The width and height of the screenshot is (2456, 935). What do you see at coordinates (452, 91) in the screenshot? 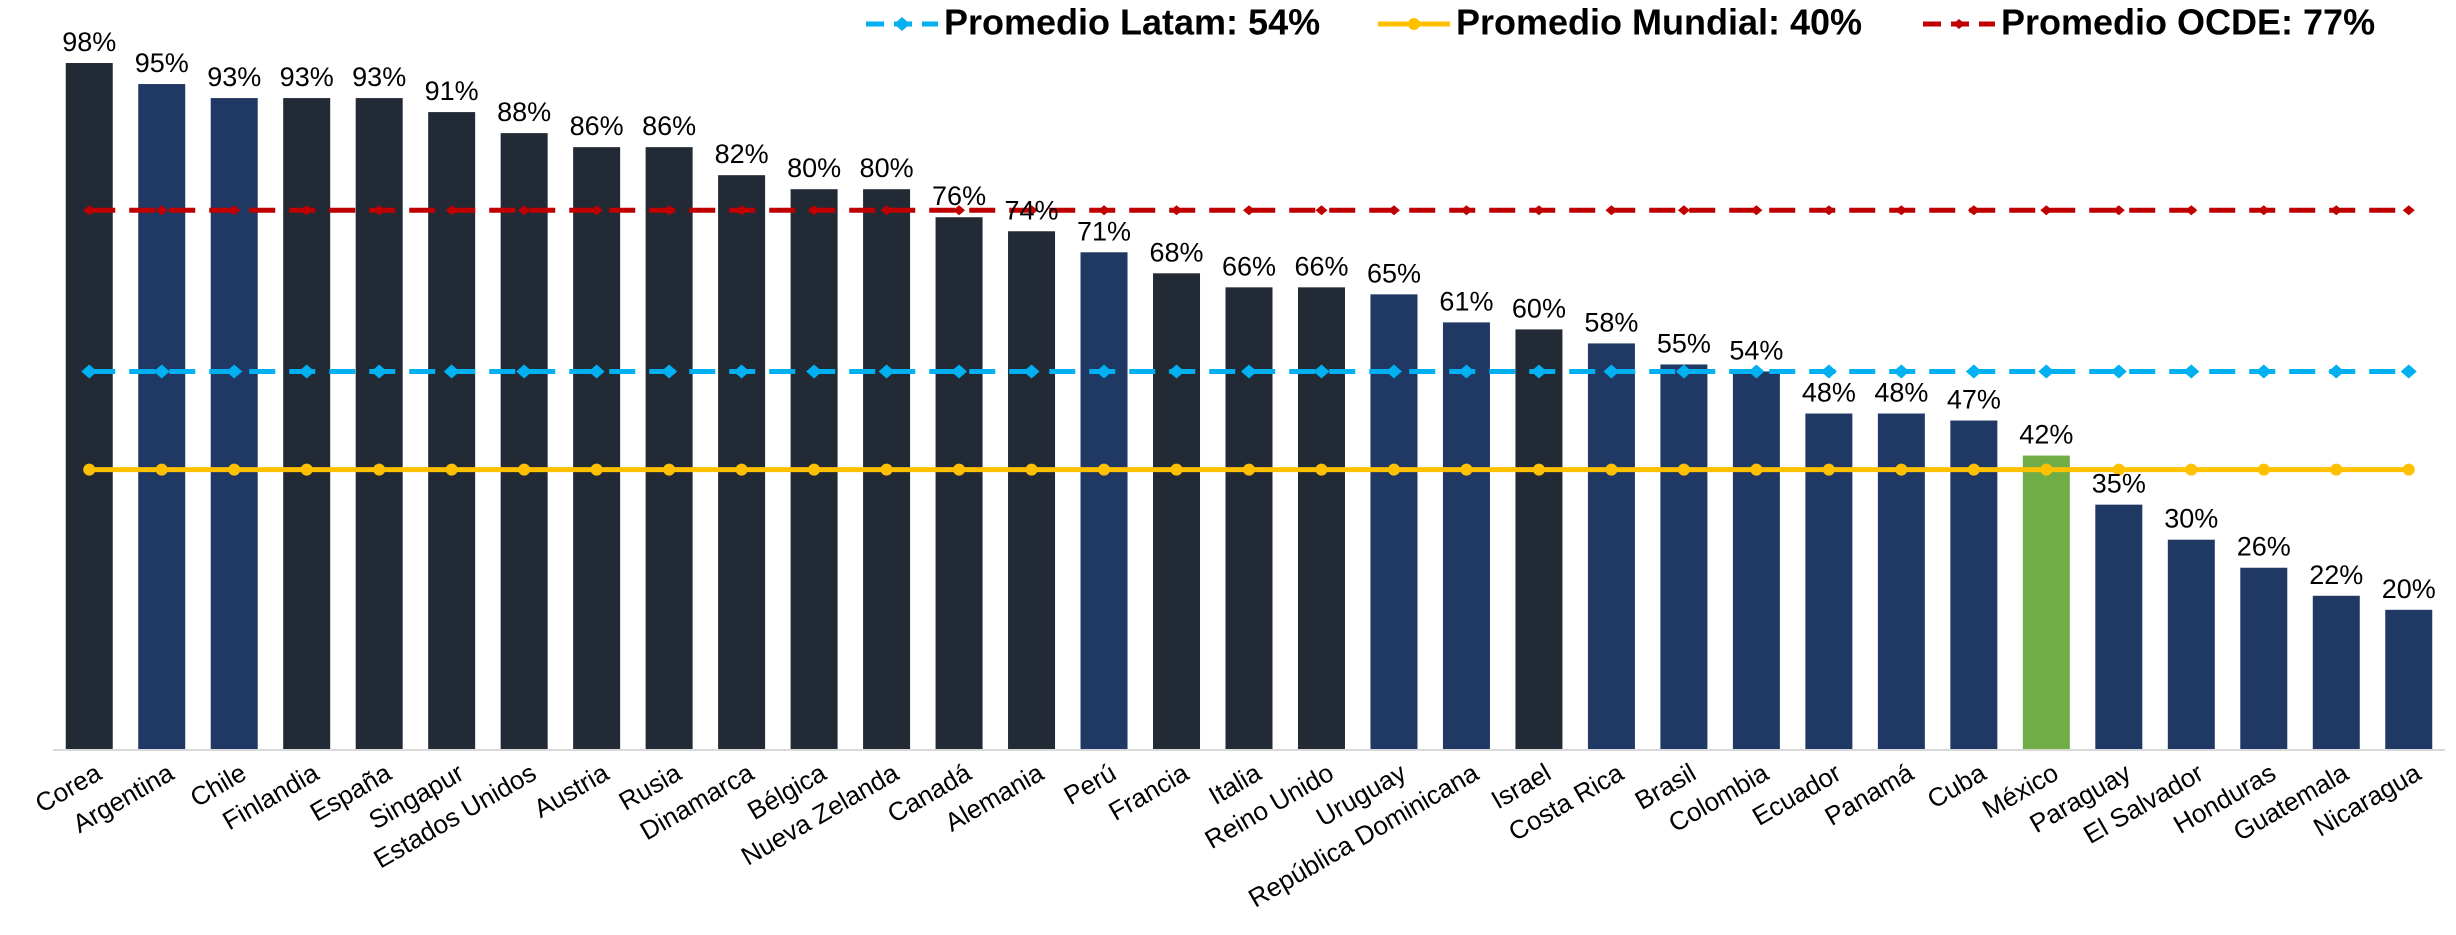
I see `value-label: 91%` at bounding box center [452, 91].